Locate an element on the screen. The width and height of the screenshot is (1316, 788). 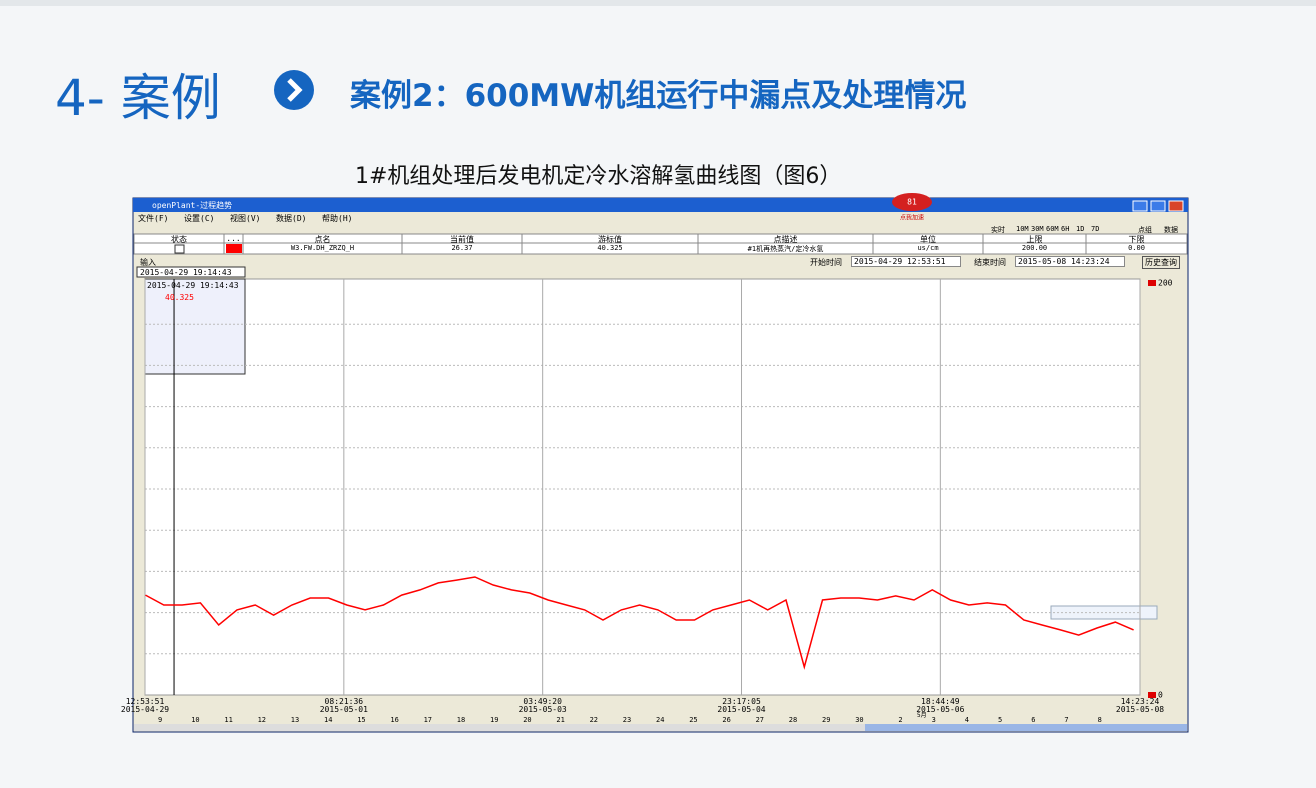
table-cell: 200.00 is located at coordinates (1034, 248).